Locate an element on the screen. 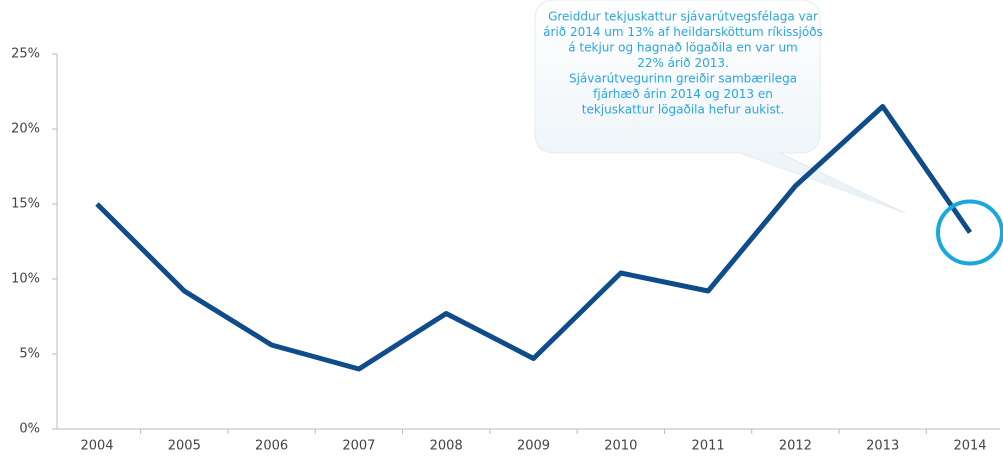  x-tick-label: 2009 is located at coordinates (533, 446).